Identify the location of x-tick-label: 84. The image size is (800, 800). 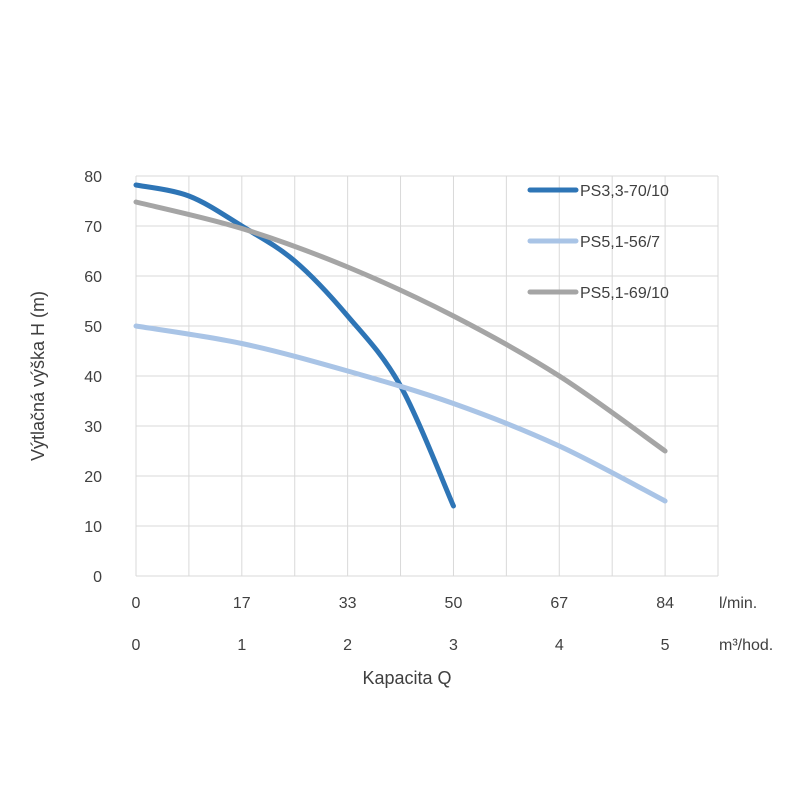
(665, 603).